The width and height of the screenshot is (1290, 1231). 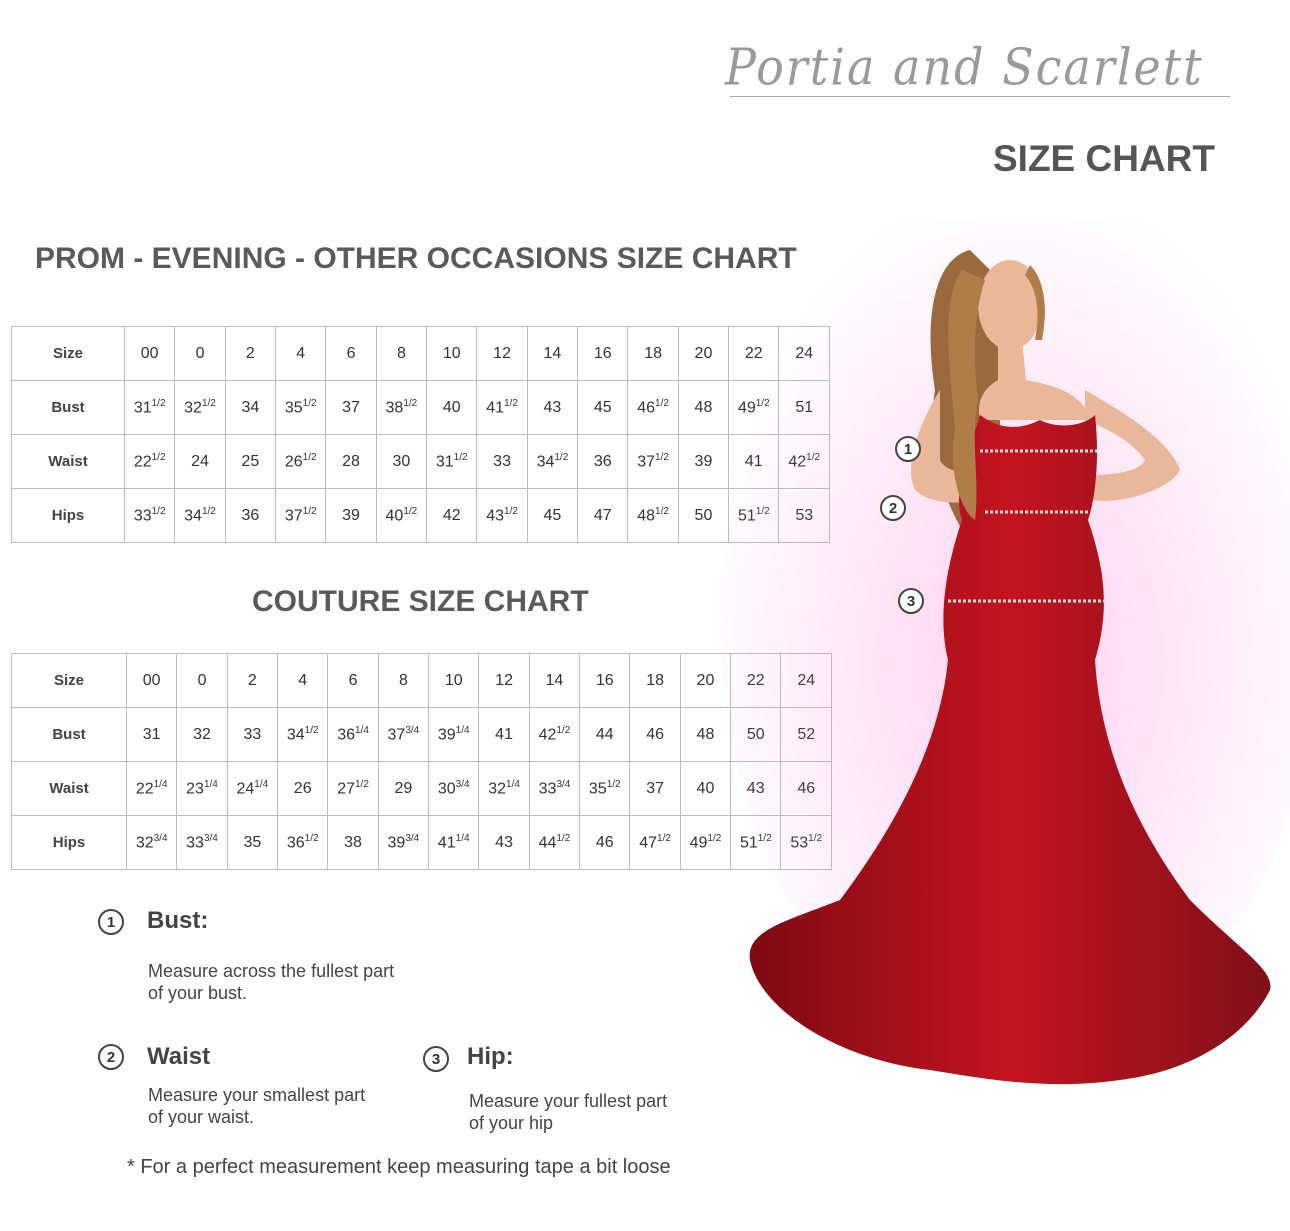 I want to click on size-header-row: Size00024681012141618202224, so click(x=420, y=353).